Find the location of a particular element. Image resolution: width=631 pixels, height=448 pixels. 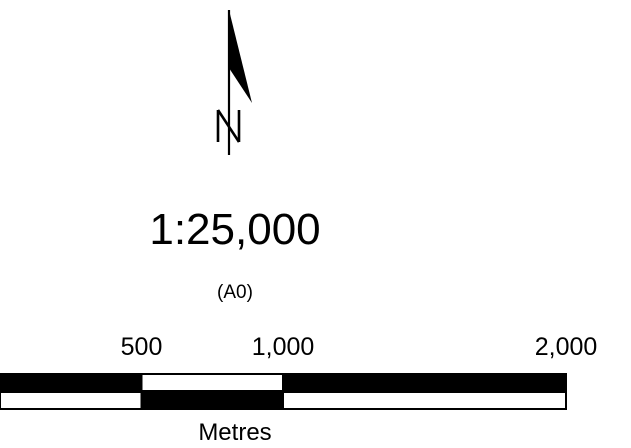

scale-bar-tick-label: 1,000 is located at coordinates (283, 347).